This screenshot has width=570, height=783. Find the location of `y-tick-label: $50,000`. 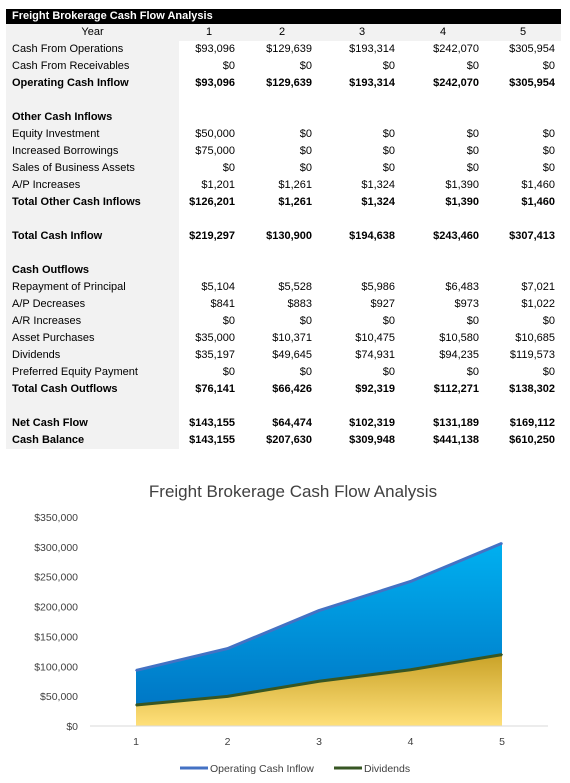

y-tick-label: $50,000 is located at coordinates (59, 697).